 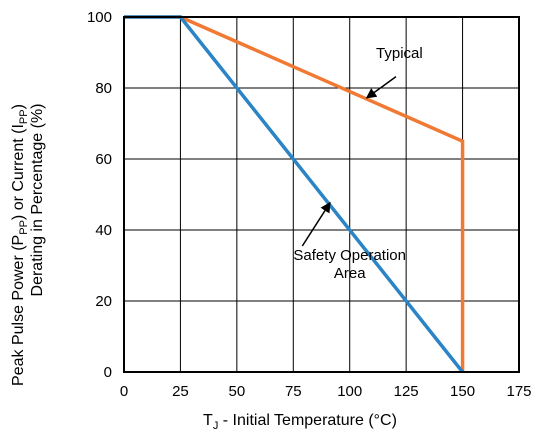 What do you see at coordinates (103, 301) in the screenshot?
I see `y-tick-label: 20` at bounding box center [103, 301].